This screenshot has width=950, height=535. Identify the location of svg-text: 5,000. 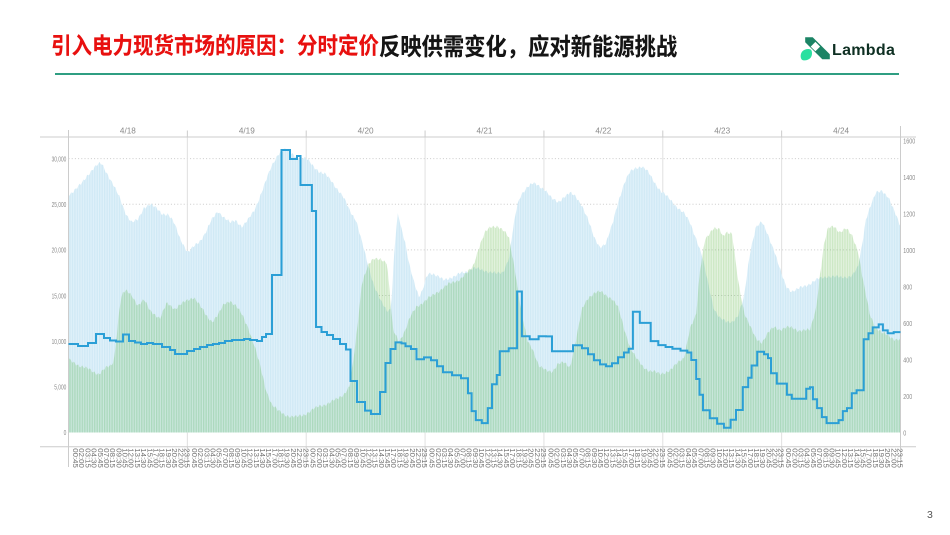
(60, 387).